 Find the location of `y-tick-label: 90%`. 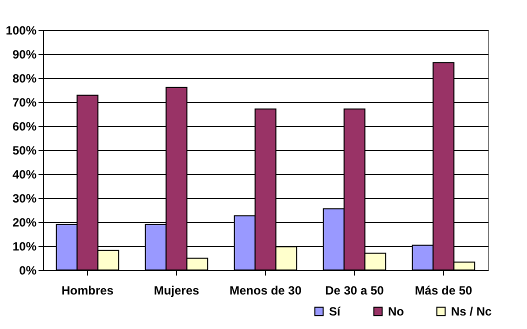

y-tick-label: 90% is located at coordinates (24, 55).